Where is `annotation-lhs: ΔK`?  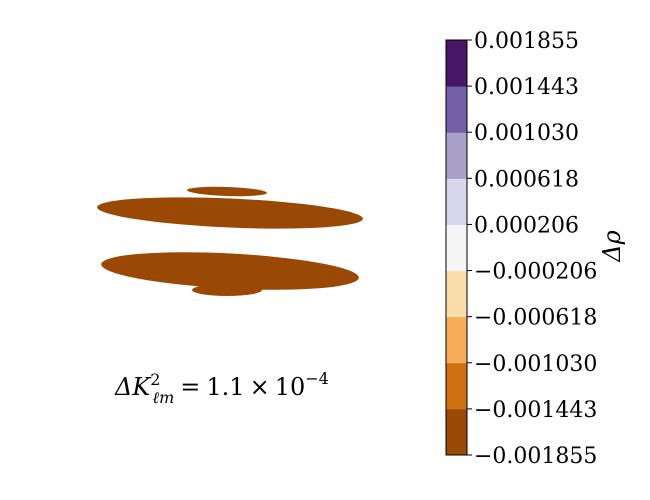
annotation-lhs: ΔK is located at coordinates (133, 387).